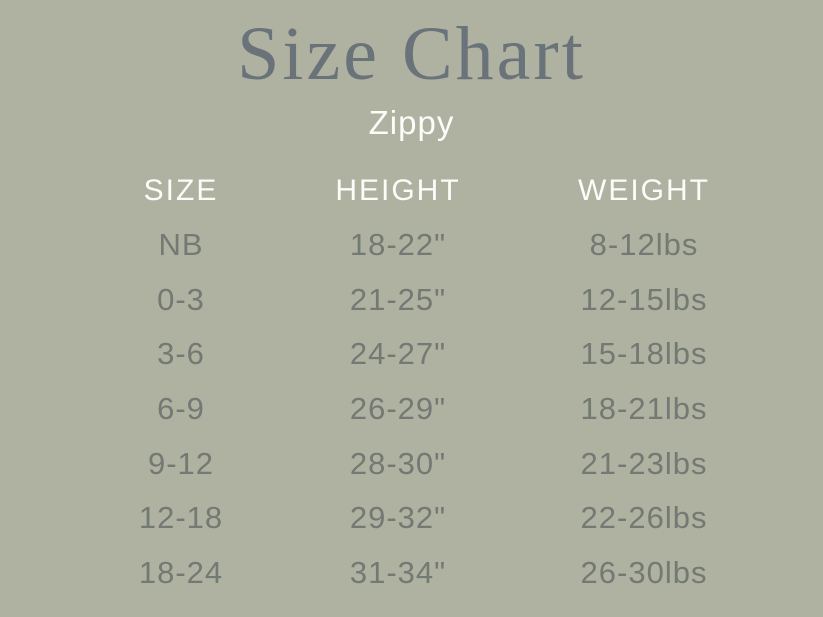  What do you see at coordinates (181, 354) in the screenshot?
I see `table-cell: 3-6` at bounding box center [181, 354].